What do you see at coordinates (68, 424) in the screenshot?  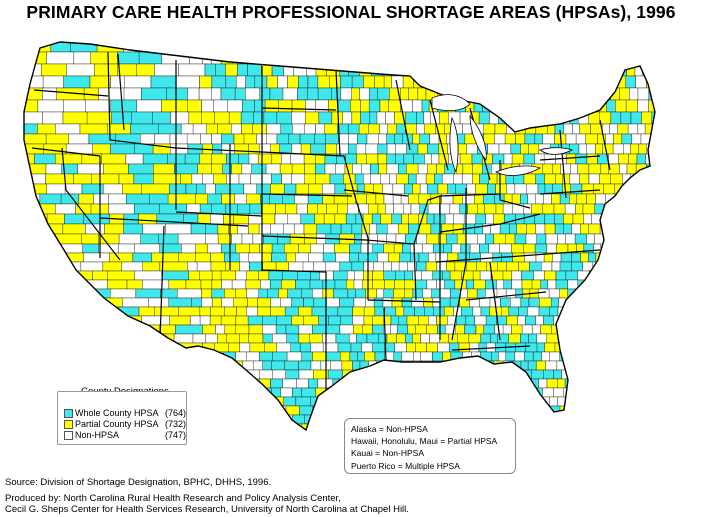 I see `legend-swatch-partial` at bounding box center [68, 424].